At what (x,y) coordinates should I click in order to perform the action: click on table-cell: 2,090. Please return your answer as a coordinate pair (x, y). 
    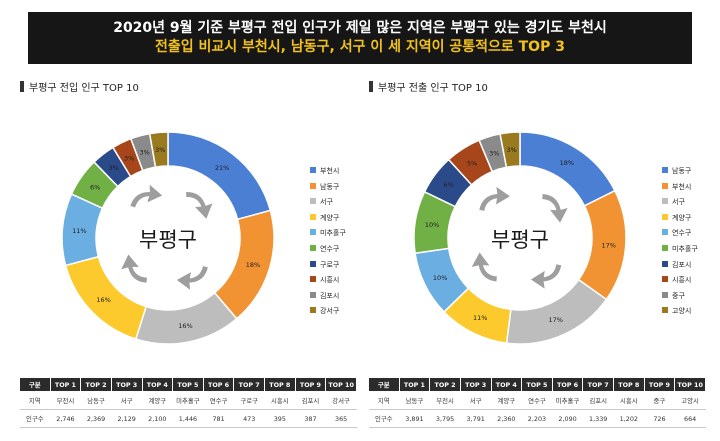
    Looking at the image, I should click on (567, 418).